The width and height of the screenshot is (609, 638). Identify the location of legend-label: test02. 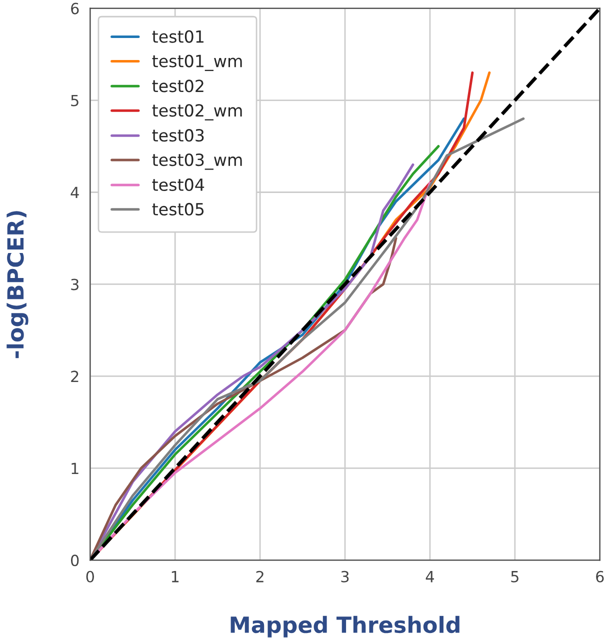
(178, 86).